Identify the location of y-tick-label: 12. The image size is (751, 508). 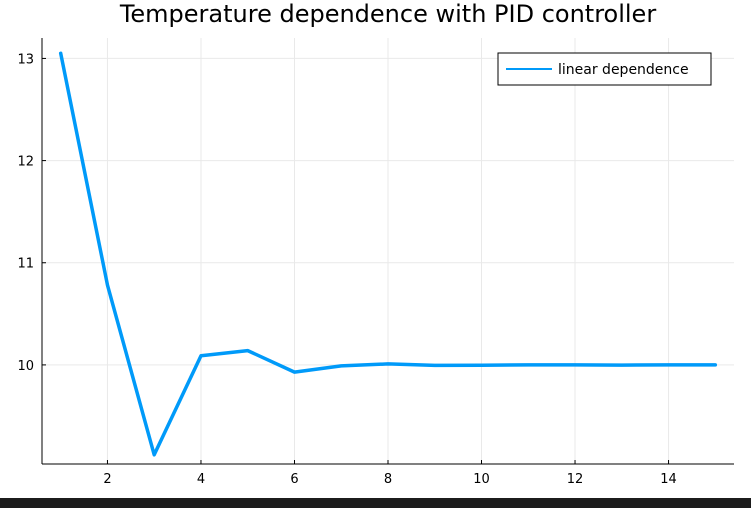
(25, 162).